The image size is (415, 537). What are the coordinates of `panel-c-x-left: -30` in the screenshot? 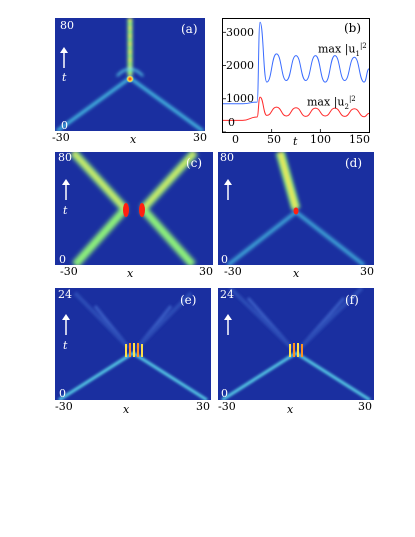 It's located at (69, 271).